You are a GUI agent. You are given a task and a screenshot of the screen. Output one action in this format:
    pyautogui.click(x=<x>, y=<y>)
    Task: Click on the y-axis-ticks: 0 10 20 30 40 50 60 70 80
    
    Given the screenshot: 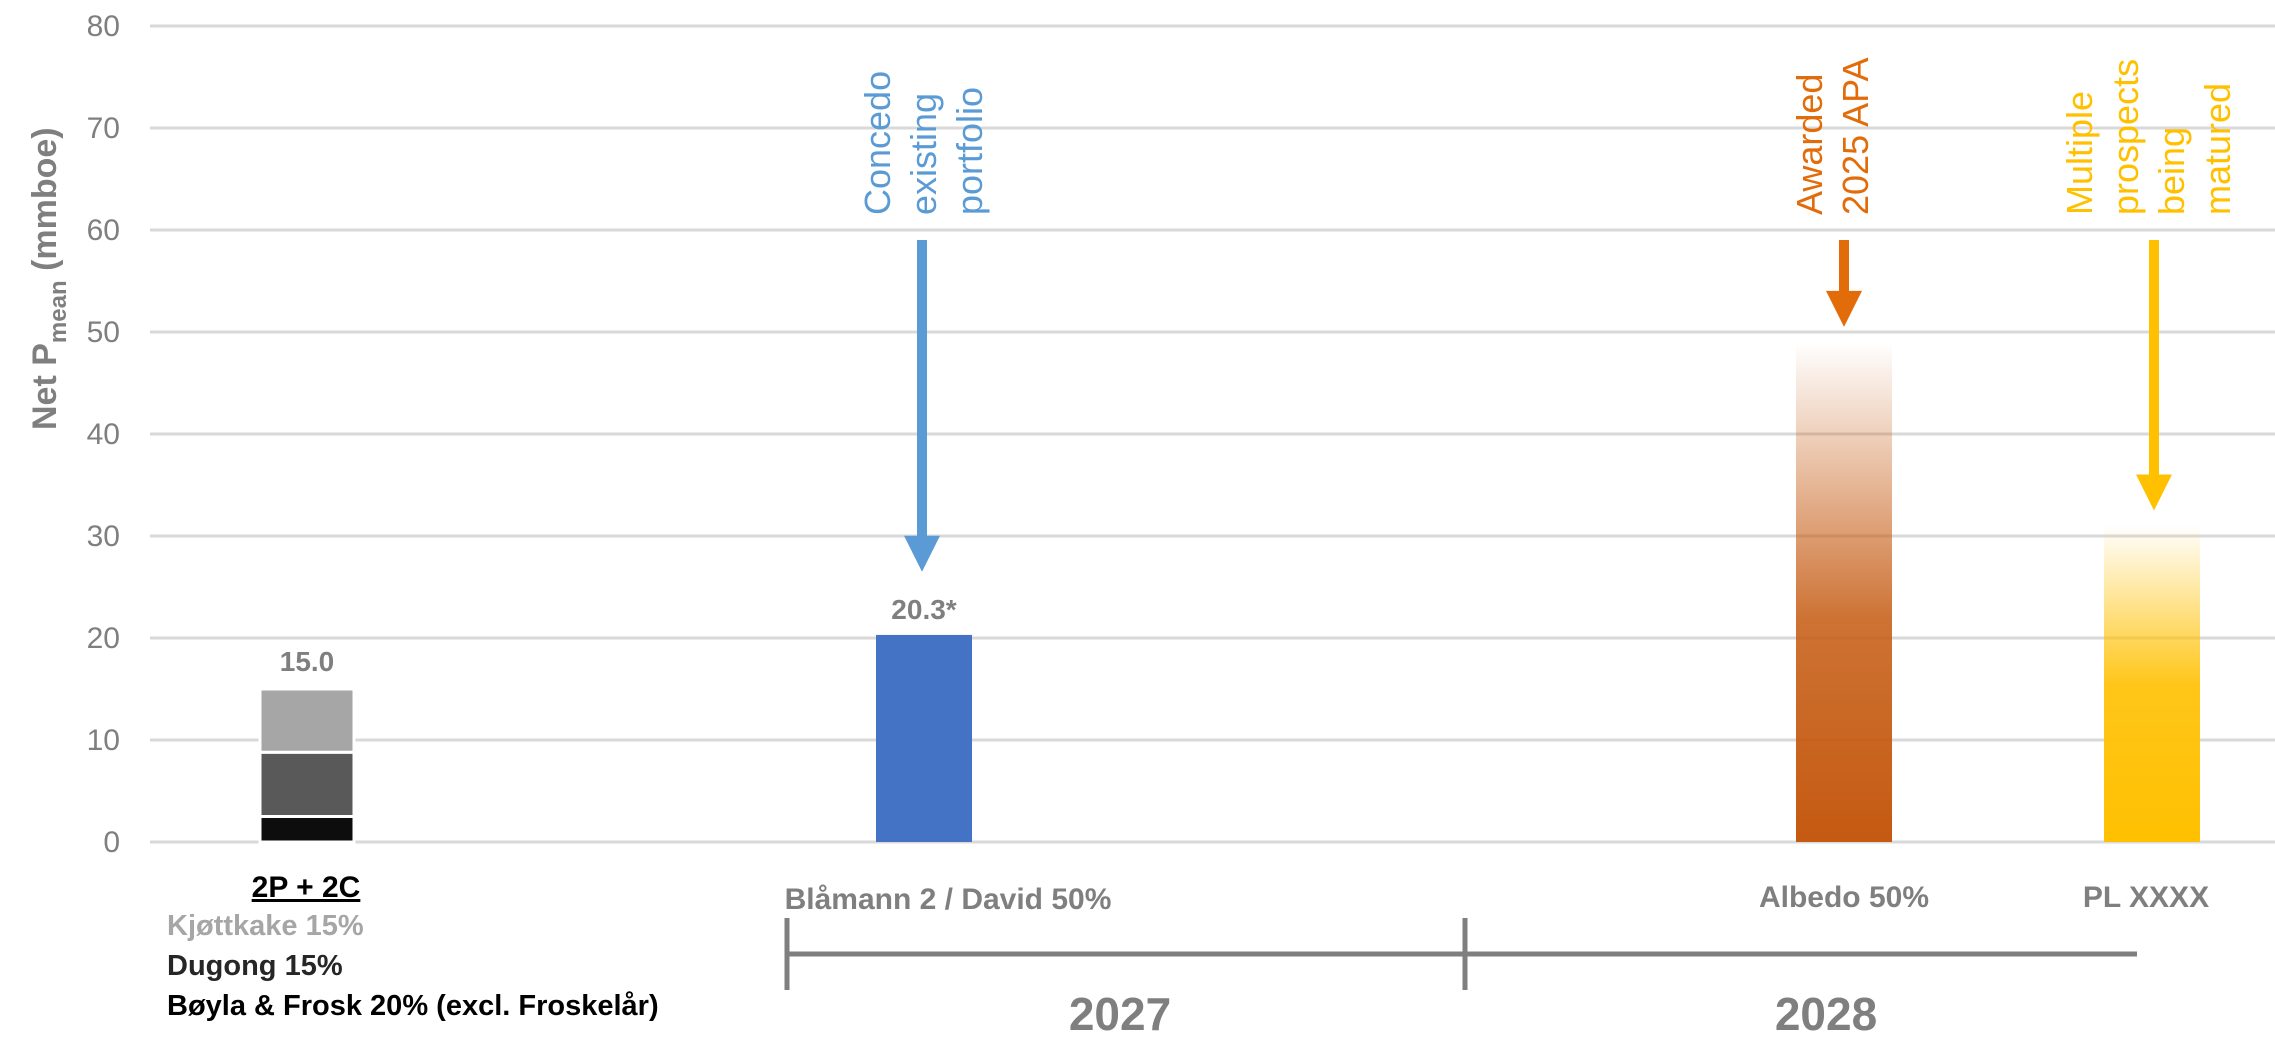 What is the action you would take?
    pyautogui.click(x=103, y=434)
    